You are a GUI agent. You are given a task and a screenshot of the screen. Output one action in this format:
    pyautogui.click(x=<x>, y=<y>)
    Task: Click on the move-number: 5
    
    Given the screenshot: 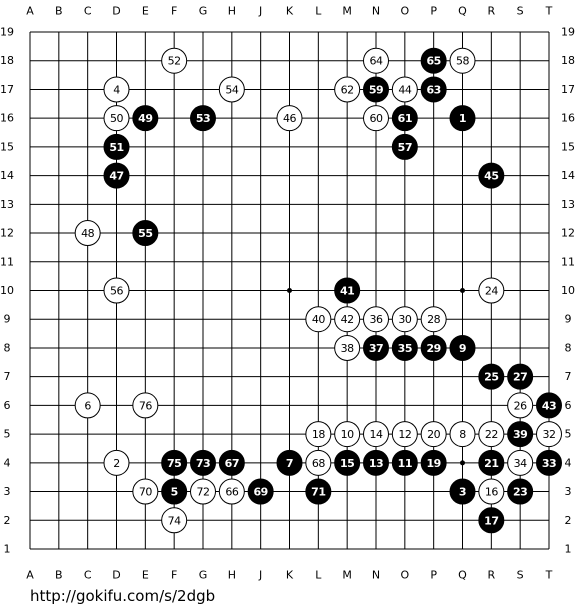 What is the action you would take?
    pyautogui.click(x=174, y=492)
    